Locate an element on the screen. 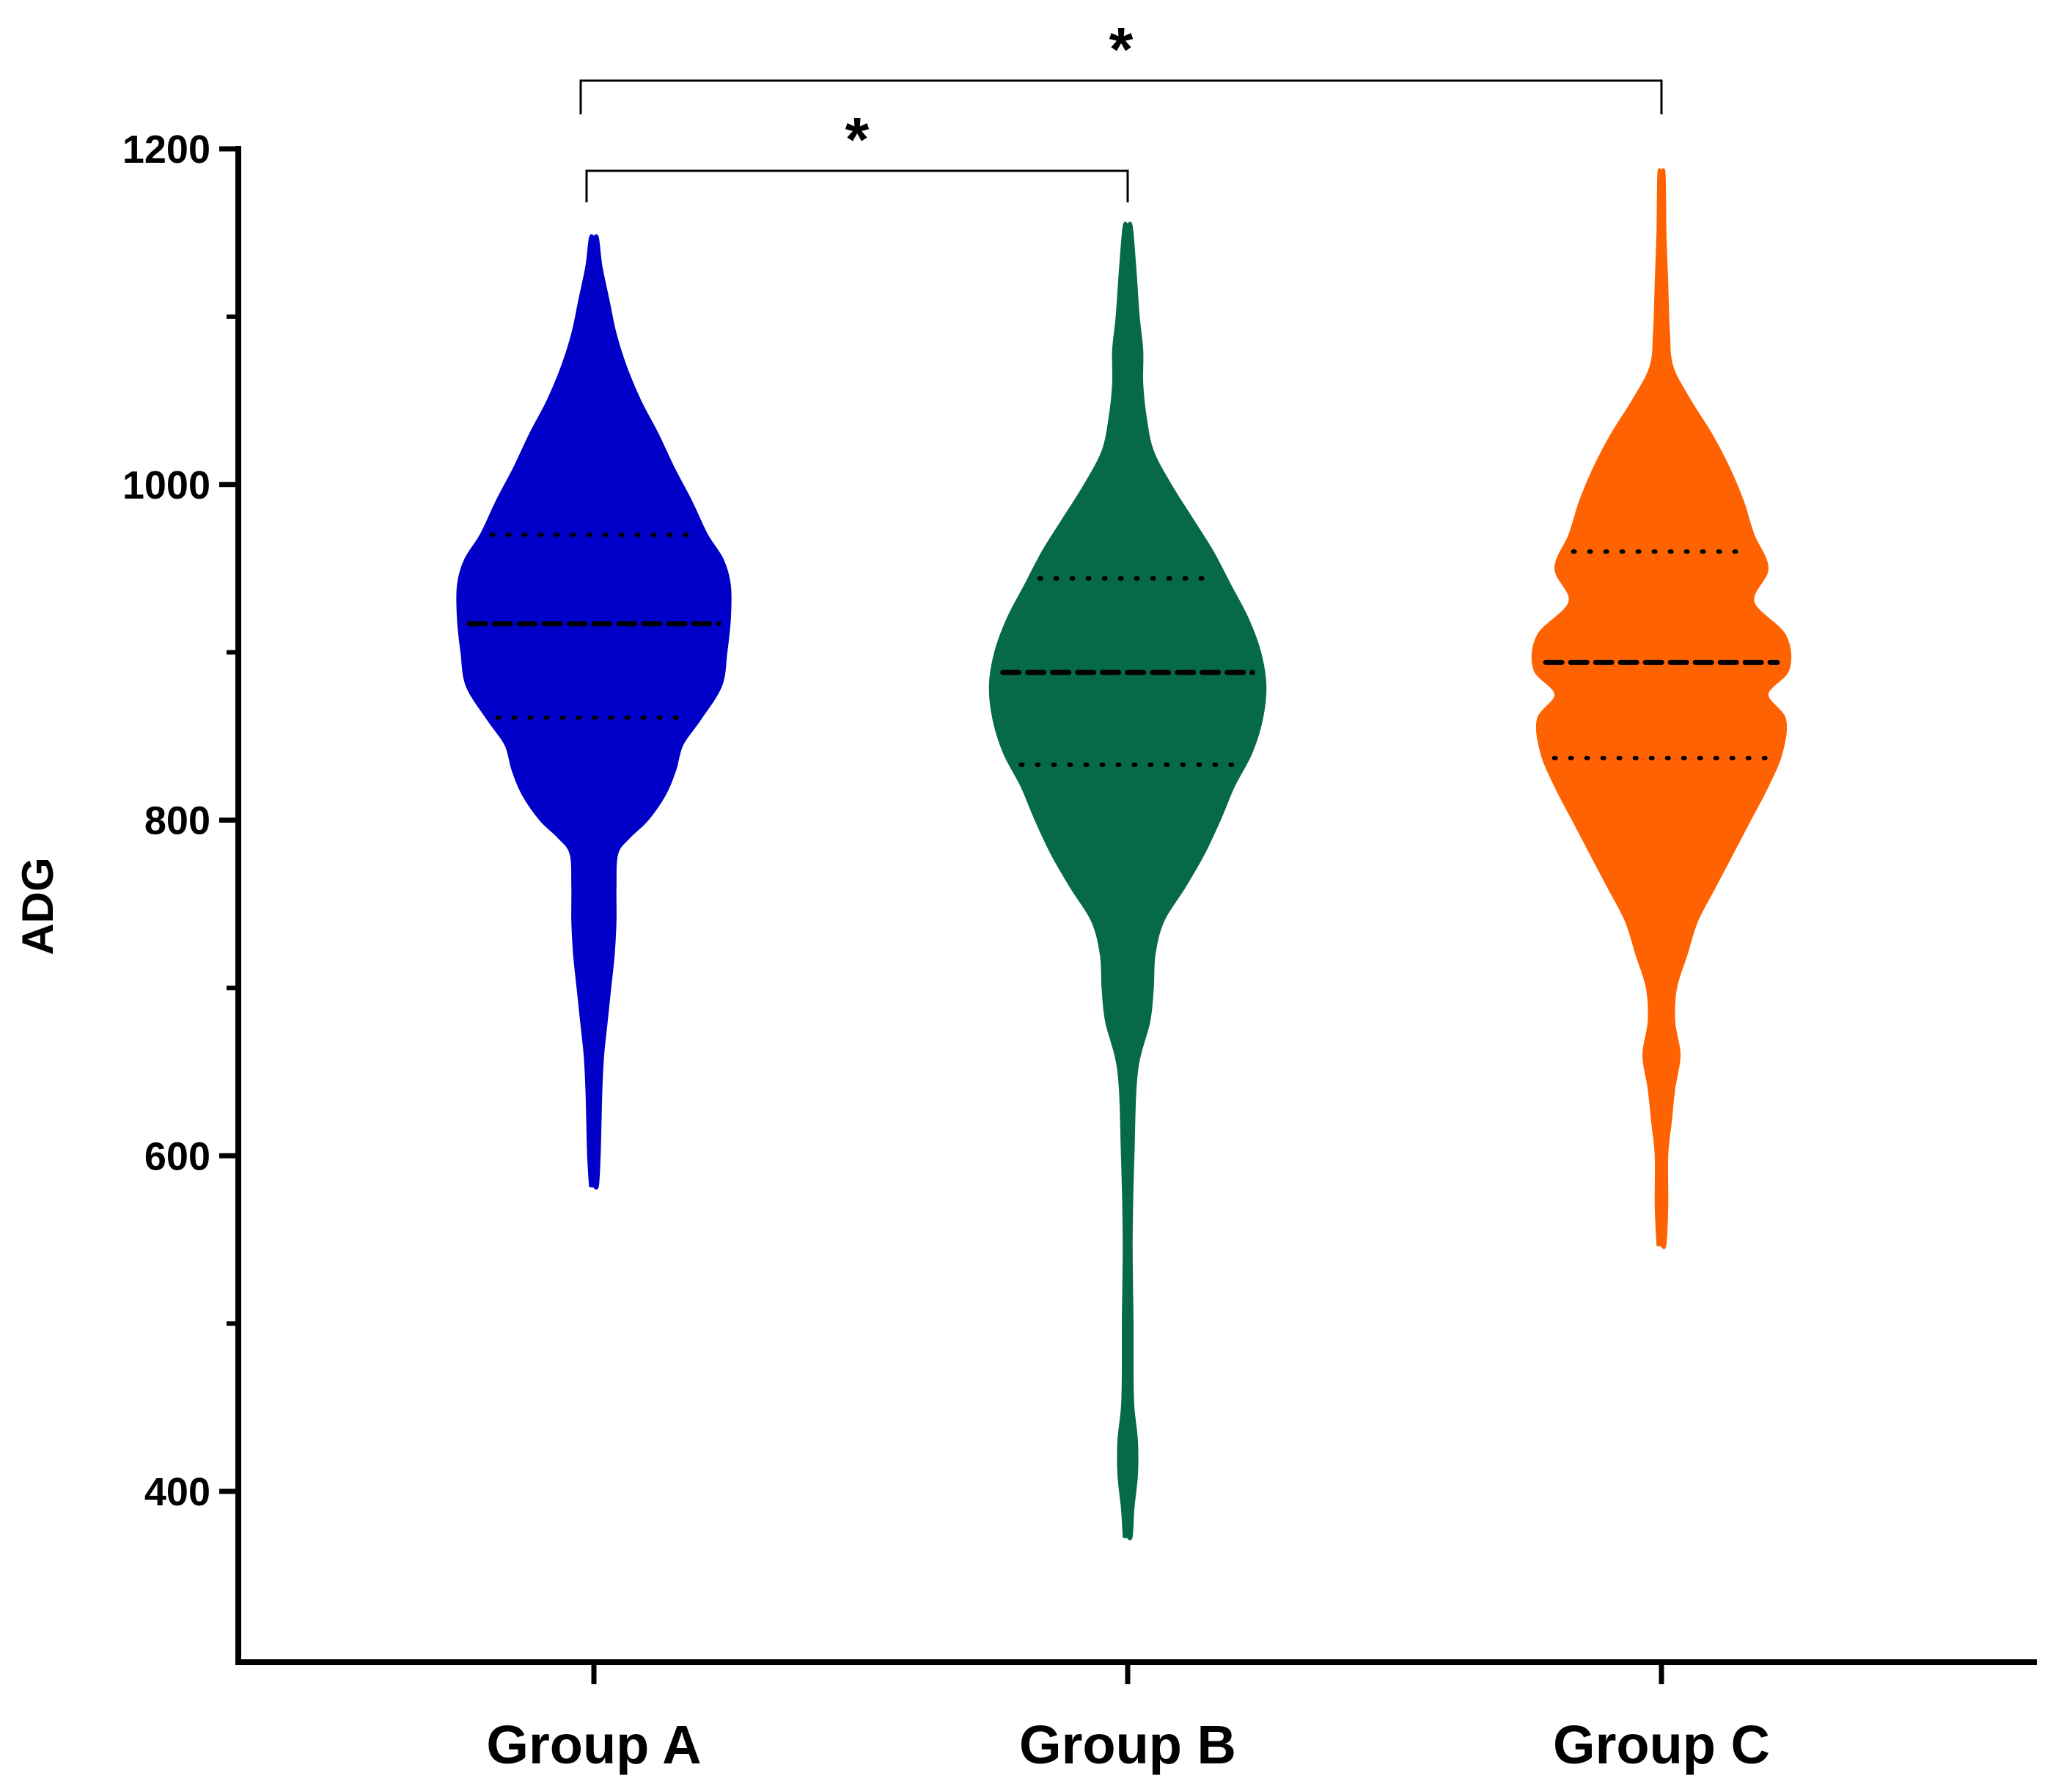 This screenshot has height=1792, width=2053. violin-group-b is located at coordinates (1127, 881).